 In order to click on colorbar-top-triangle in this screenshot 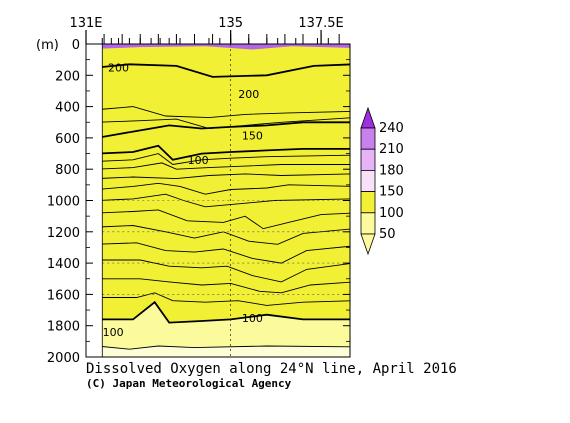, I will do `click(368, 117)`.